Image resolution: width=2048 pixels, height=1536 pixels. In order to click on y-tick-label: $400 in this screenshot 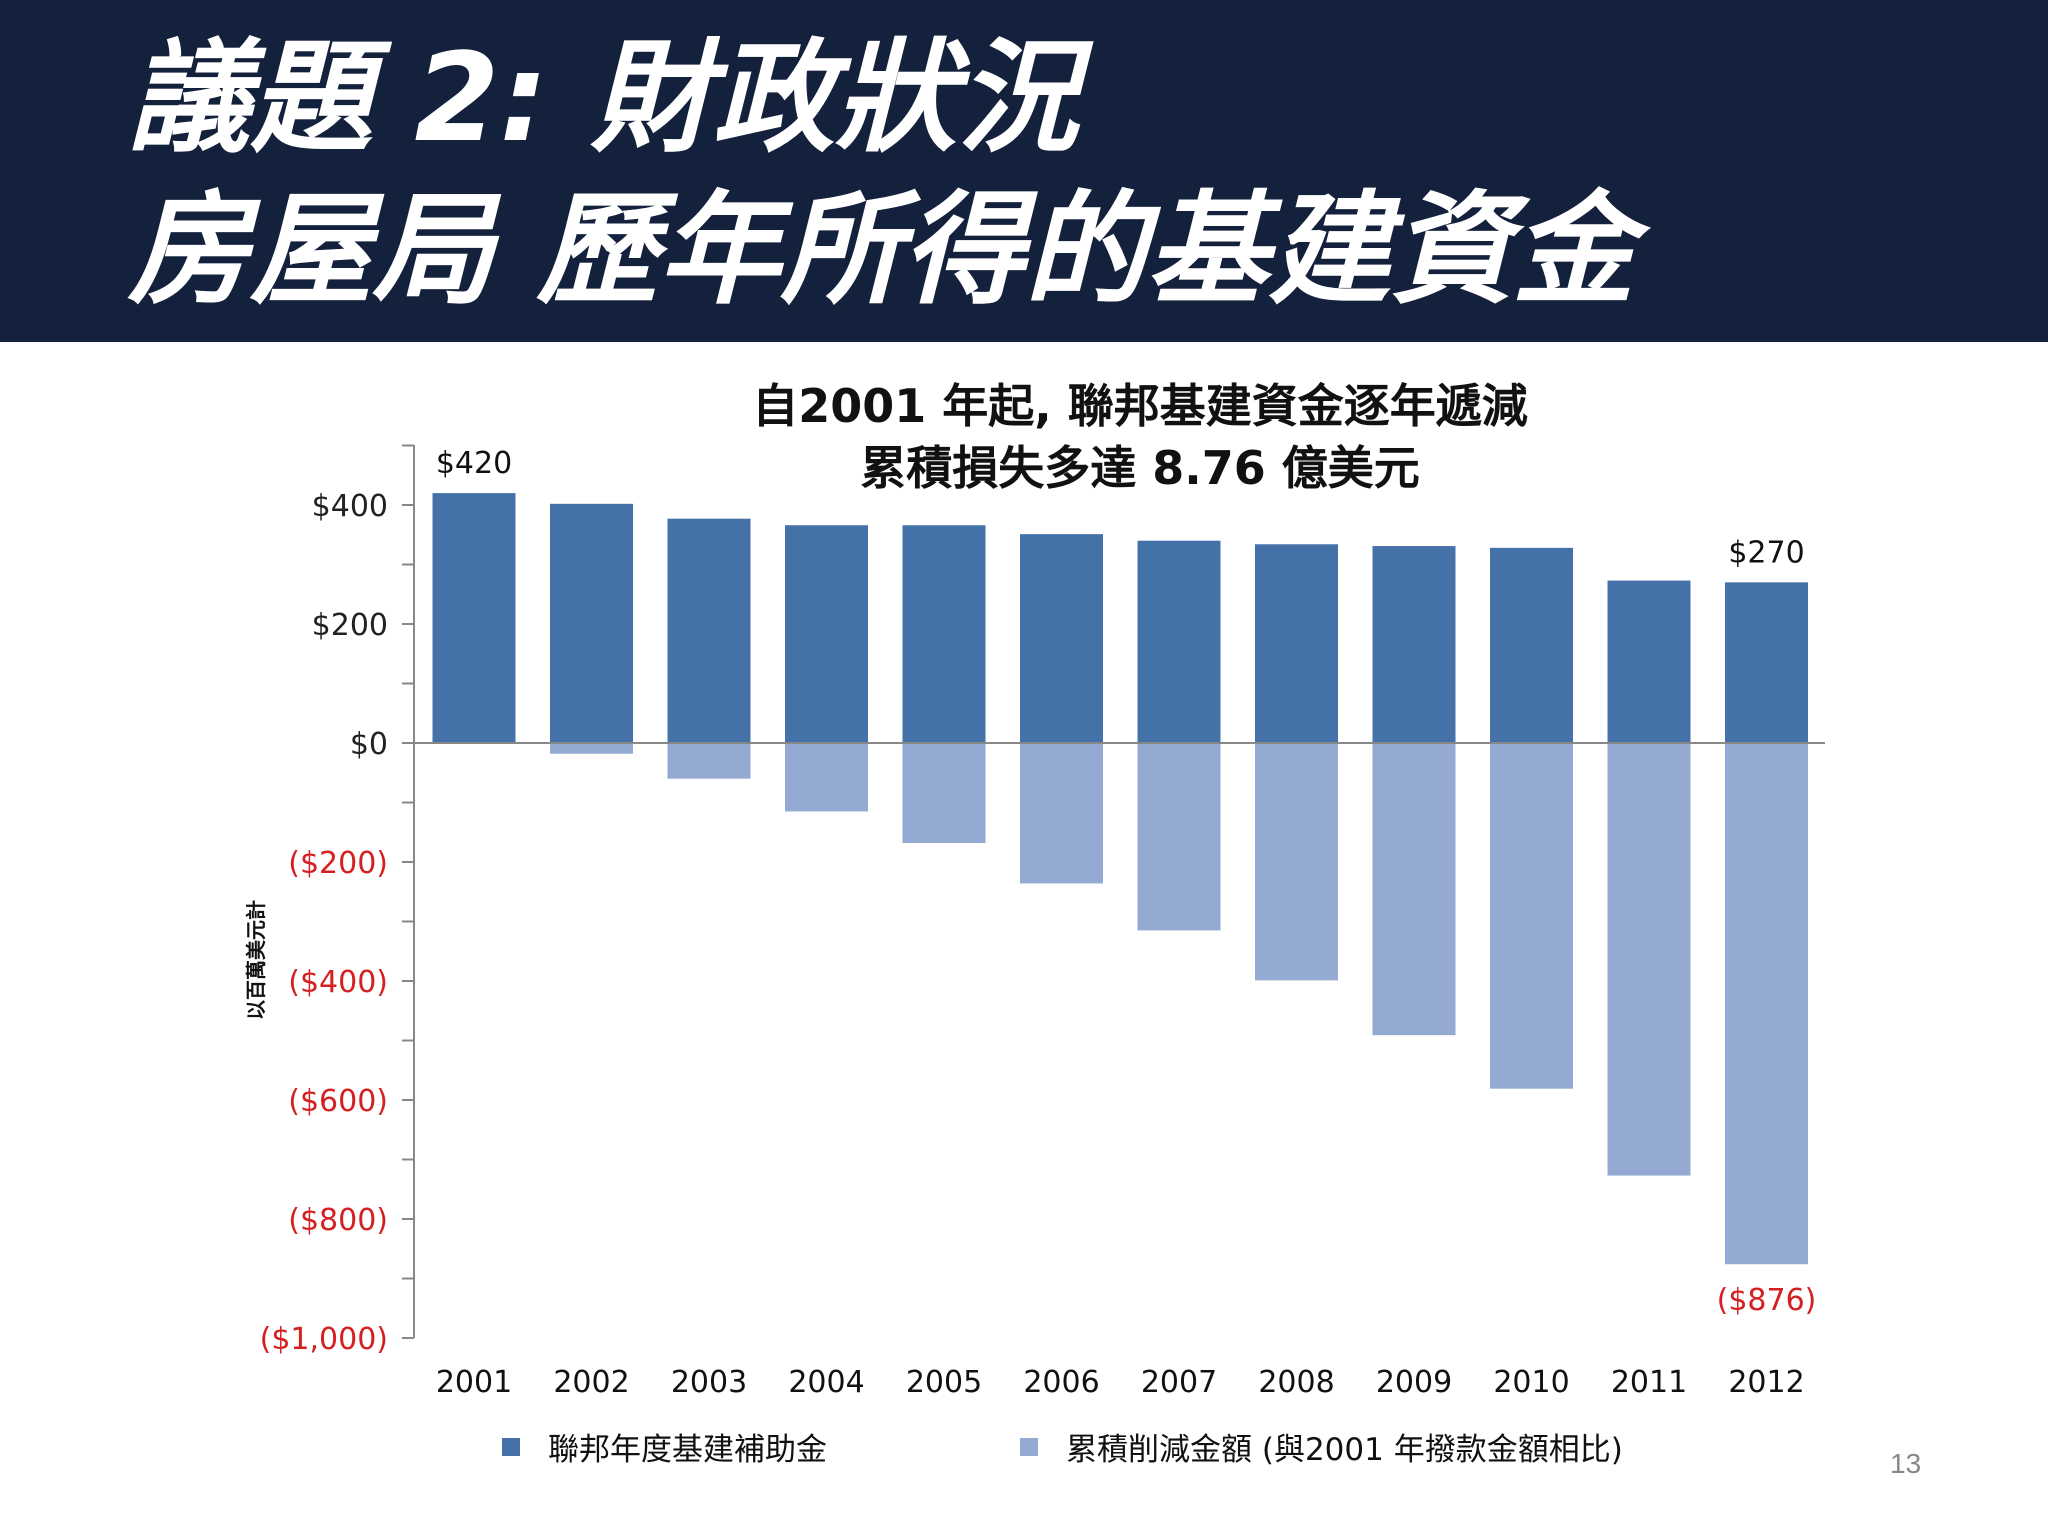, I will do `click(350, 506)`.